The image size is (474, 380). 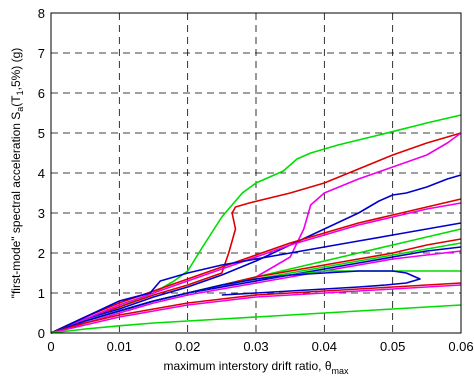 I want to click on y-tick-label: 3, so click(x=41, y=213).